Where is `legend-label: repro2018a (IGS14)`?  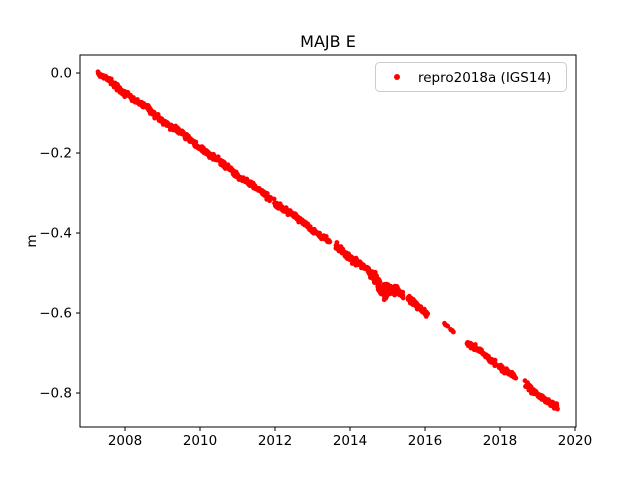 legend-label: repro2018a (IGS14) is located at coordinates (484, 78).